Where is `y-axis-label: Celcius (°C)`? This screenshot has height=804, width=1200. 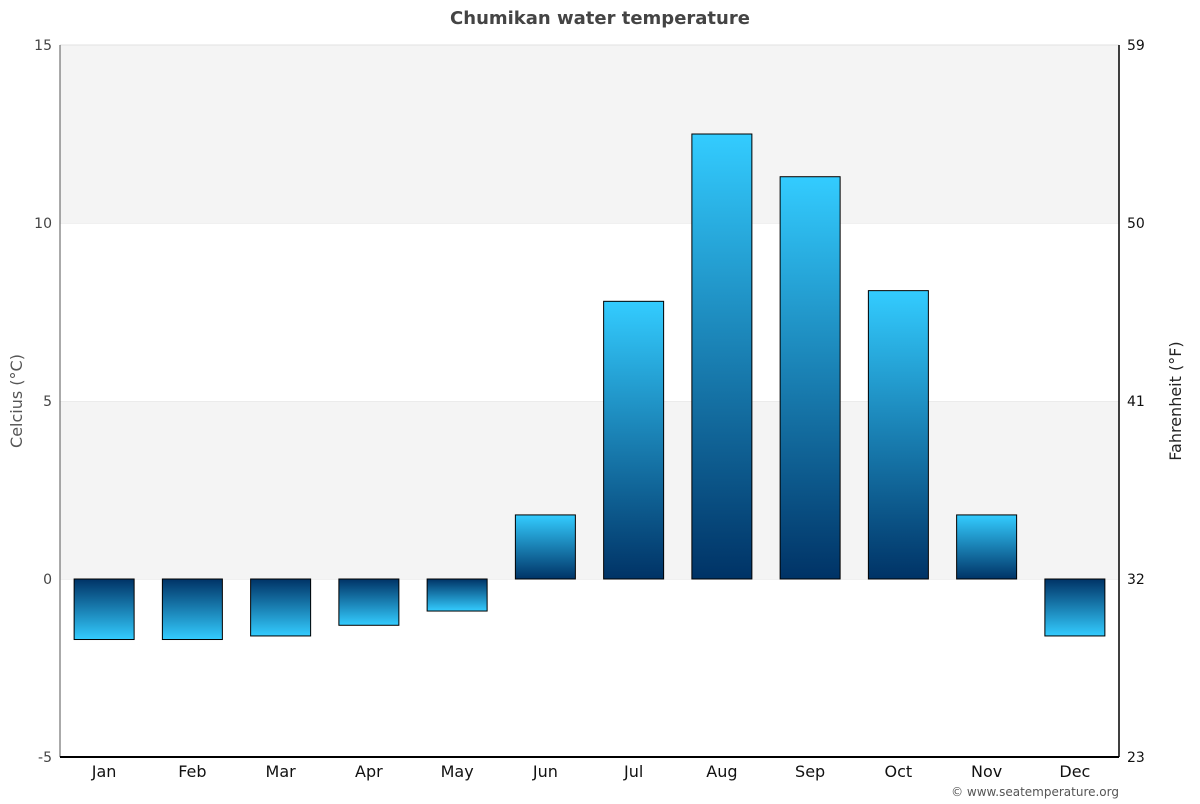
y-axis-label: Celcius (°C) is located at coordinates (16, 401).